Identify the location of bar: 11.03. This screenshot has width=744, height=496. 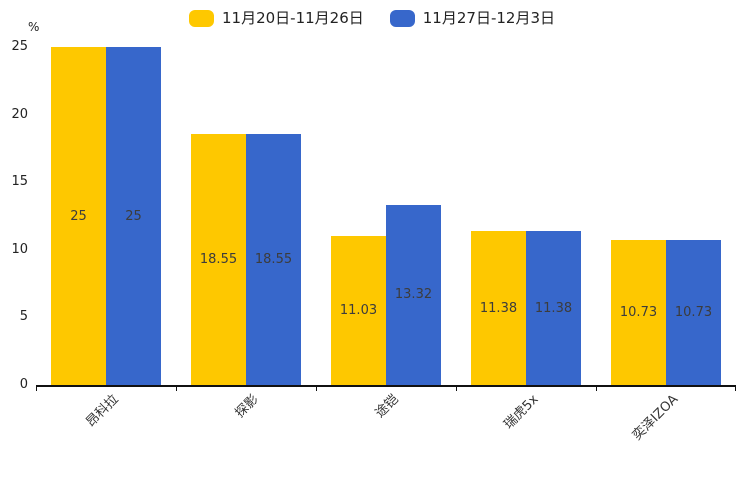
(358, 310).